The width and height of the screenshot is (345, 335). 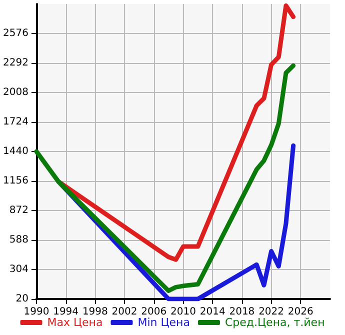 What do you see at coordinates (15, 33) in the screenshot?
I see `y-tick-label: 2576` at bounding box center [15, 33].